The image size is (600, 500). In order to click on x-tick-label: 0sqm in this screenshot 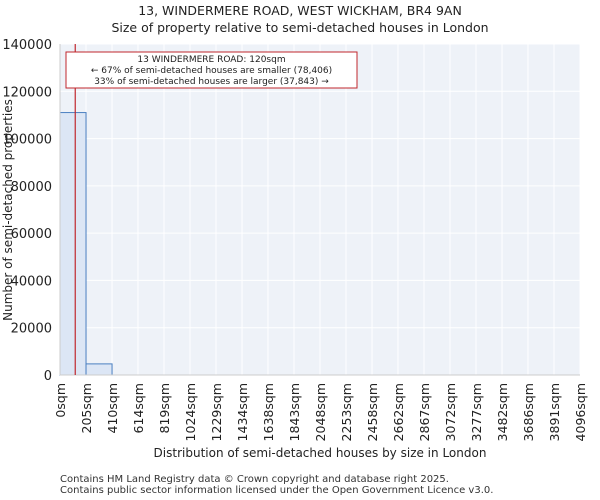, I will do `click(60, 400)`.